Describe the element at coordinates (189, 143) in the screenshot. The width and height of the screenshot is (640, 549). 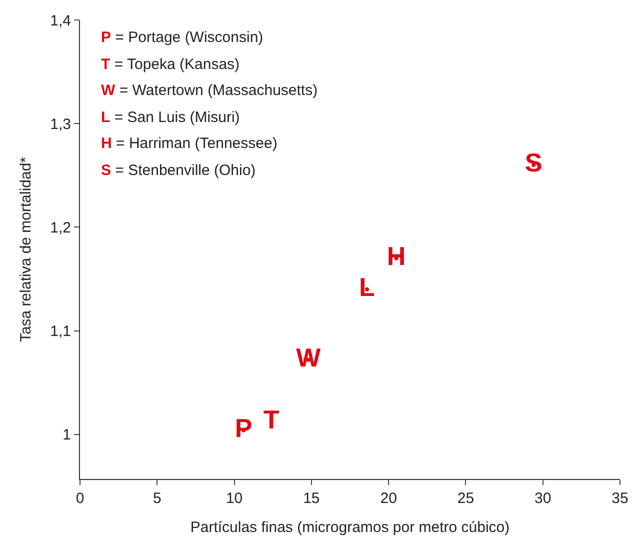
I see `annotation: H = Harriman (Tennessee)` at that location.